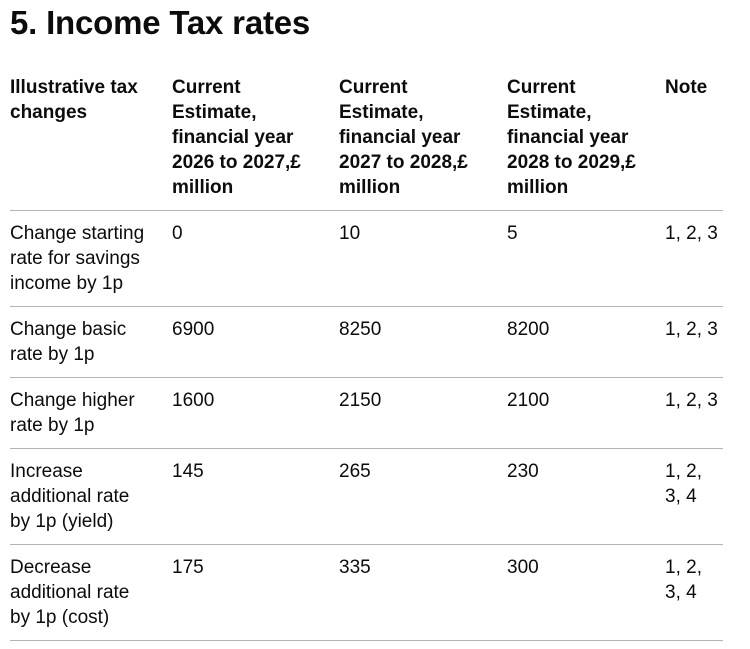  Describe the element at coordinates (91, 592) in the screenshot. I see `row-label: Decrease additional rate by 1p (cost)` at that location.